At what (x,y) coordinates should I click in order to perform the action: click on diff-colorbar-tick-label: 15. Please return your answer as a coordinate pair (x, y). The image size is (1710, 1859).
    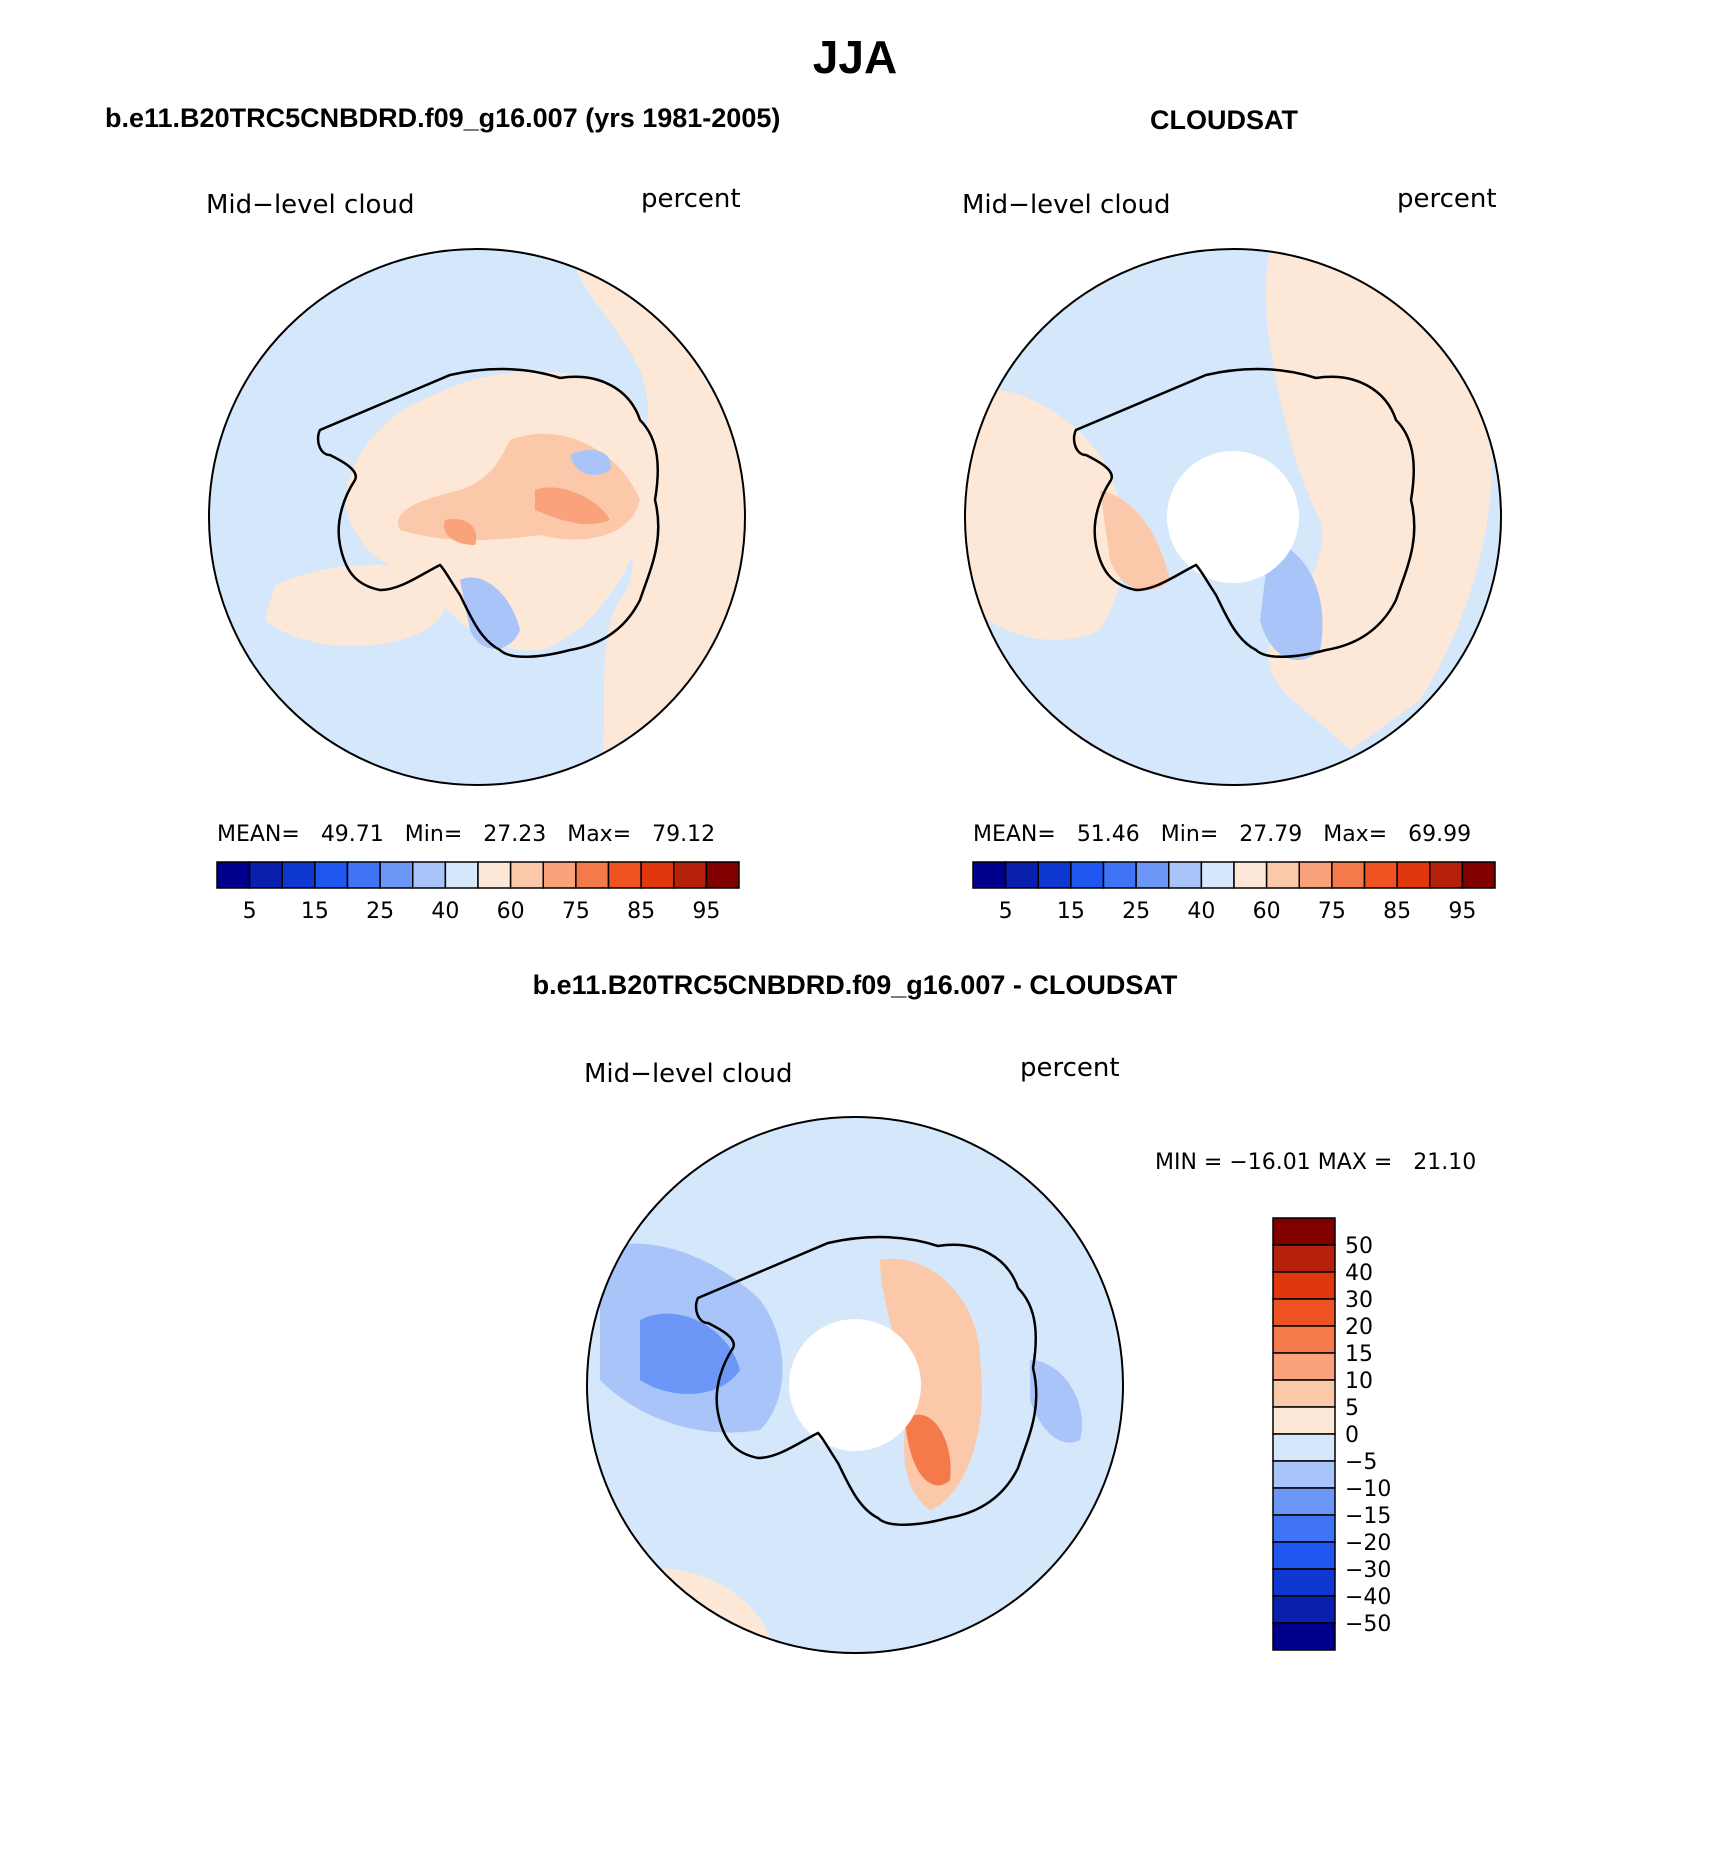
    Looking at the image, I should click on (1359, 1354).